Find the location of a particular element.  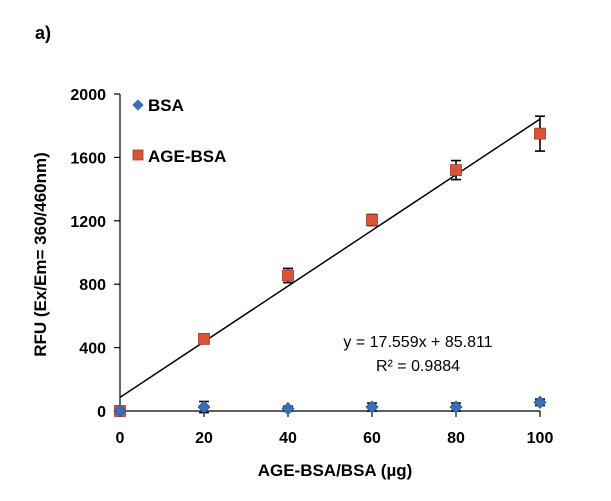

legend-label-bsa: BSA is located at coordinates (166, 105).